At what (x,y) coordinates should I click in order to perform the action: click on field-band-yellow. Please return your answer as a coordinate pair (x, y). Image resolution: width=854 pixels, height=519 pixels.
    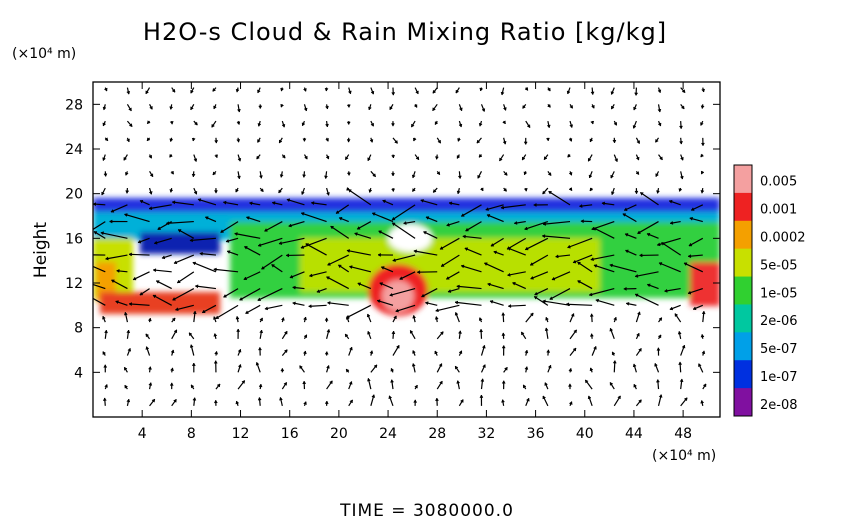
    Looking at the image, I should click on (450, 265).